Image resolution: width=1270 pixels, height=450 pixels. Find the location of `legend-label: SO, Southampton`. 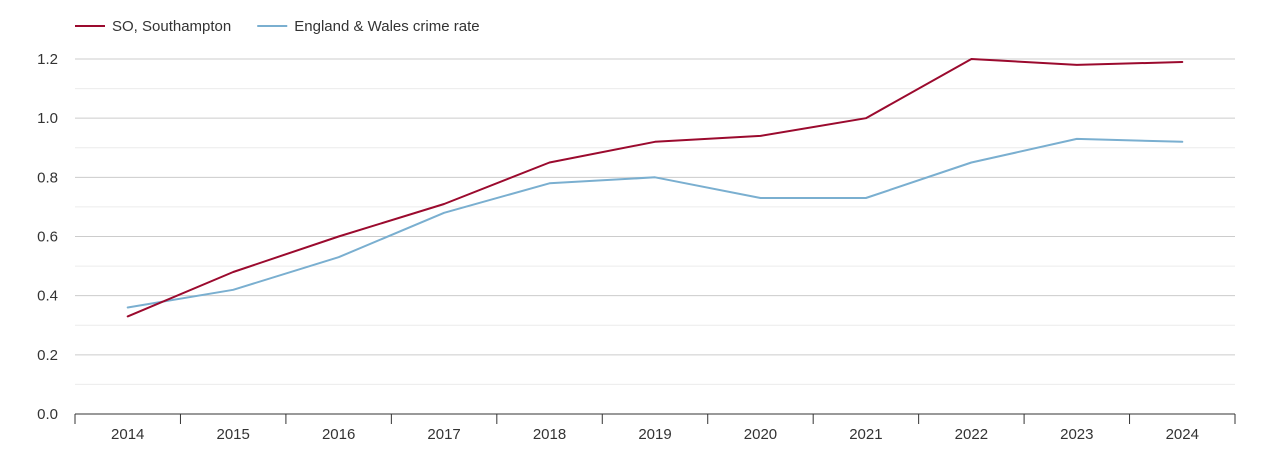

legend-label: SO, Southampton is located at coordinates (171, 26).